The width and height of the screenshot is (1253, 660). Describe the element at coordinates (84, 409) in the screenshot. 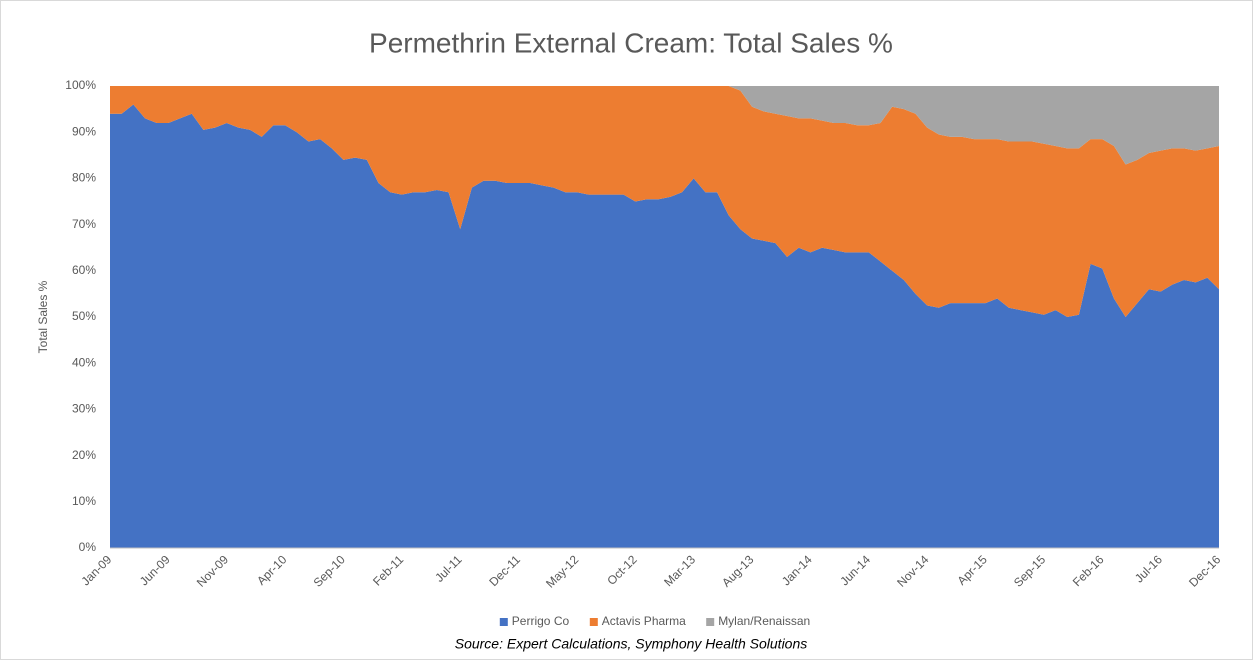

I see `y-tick-label: 30%` at that location.